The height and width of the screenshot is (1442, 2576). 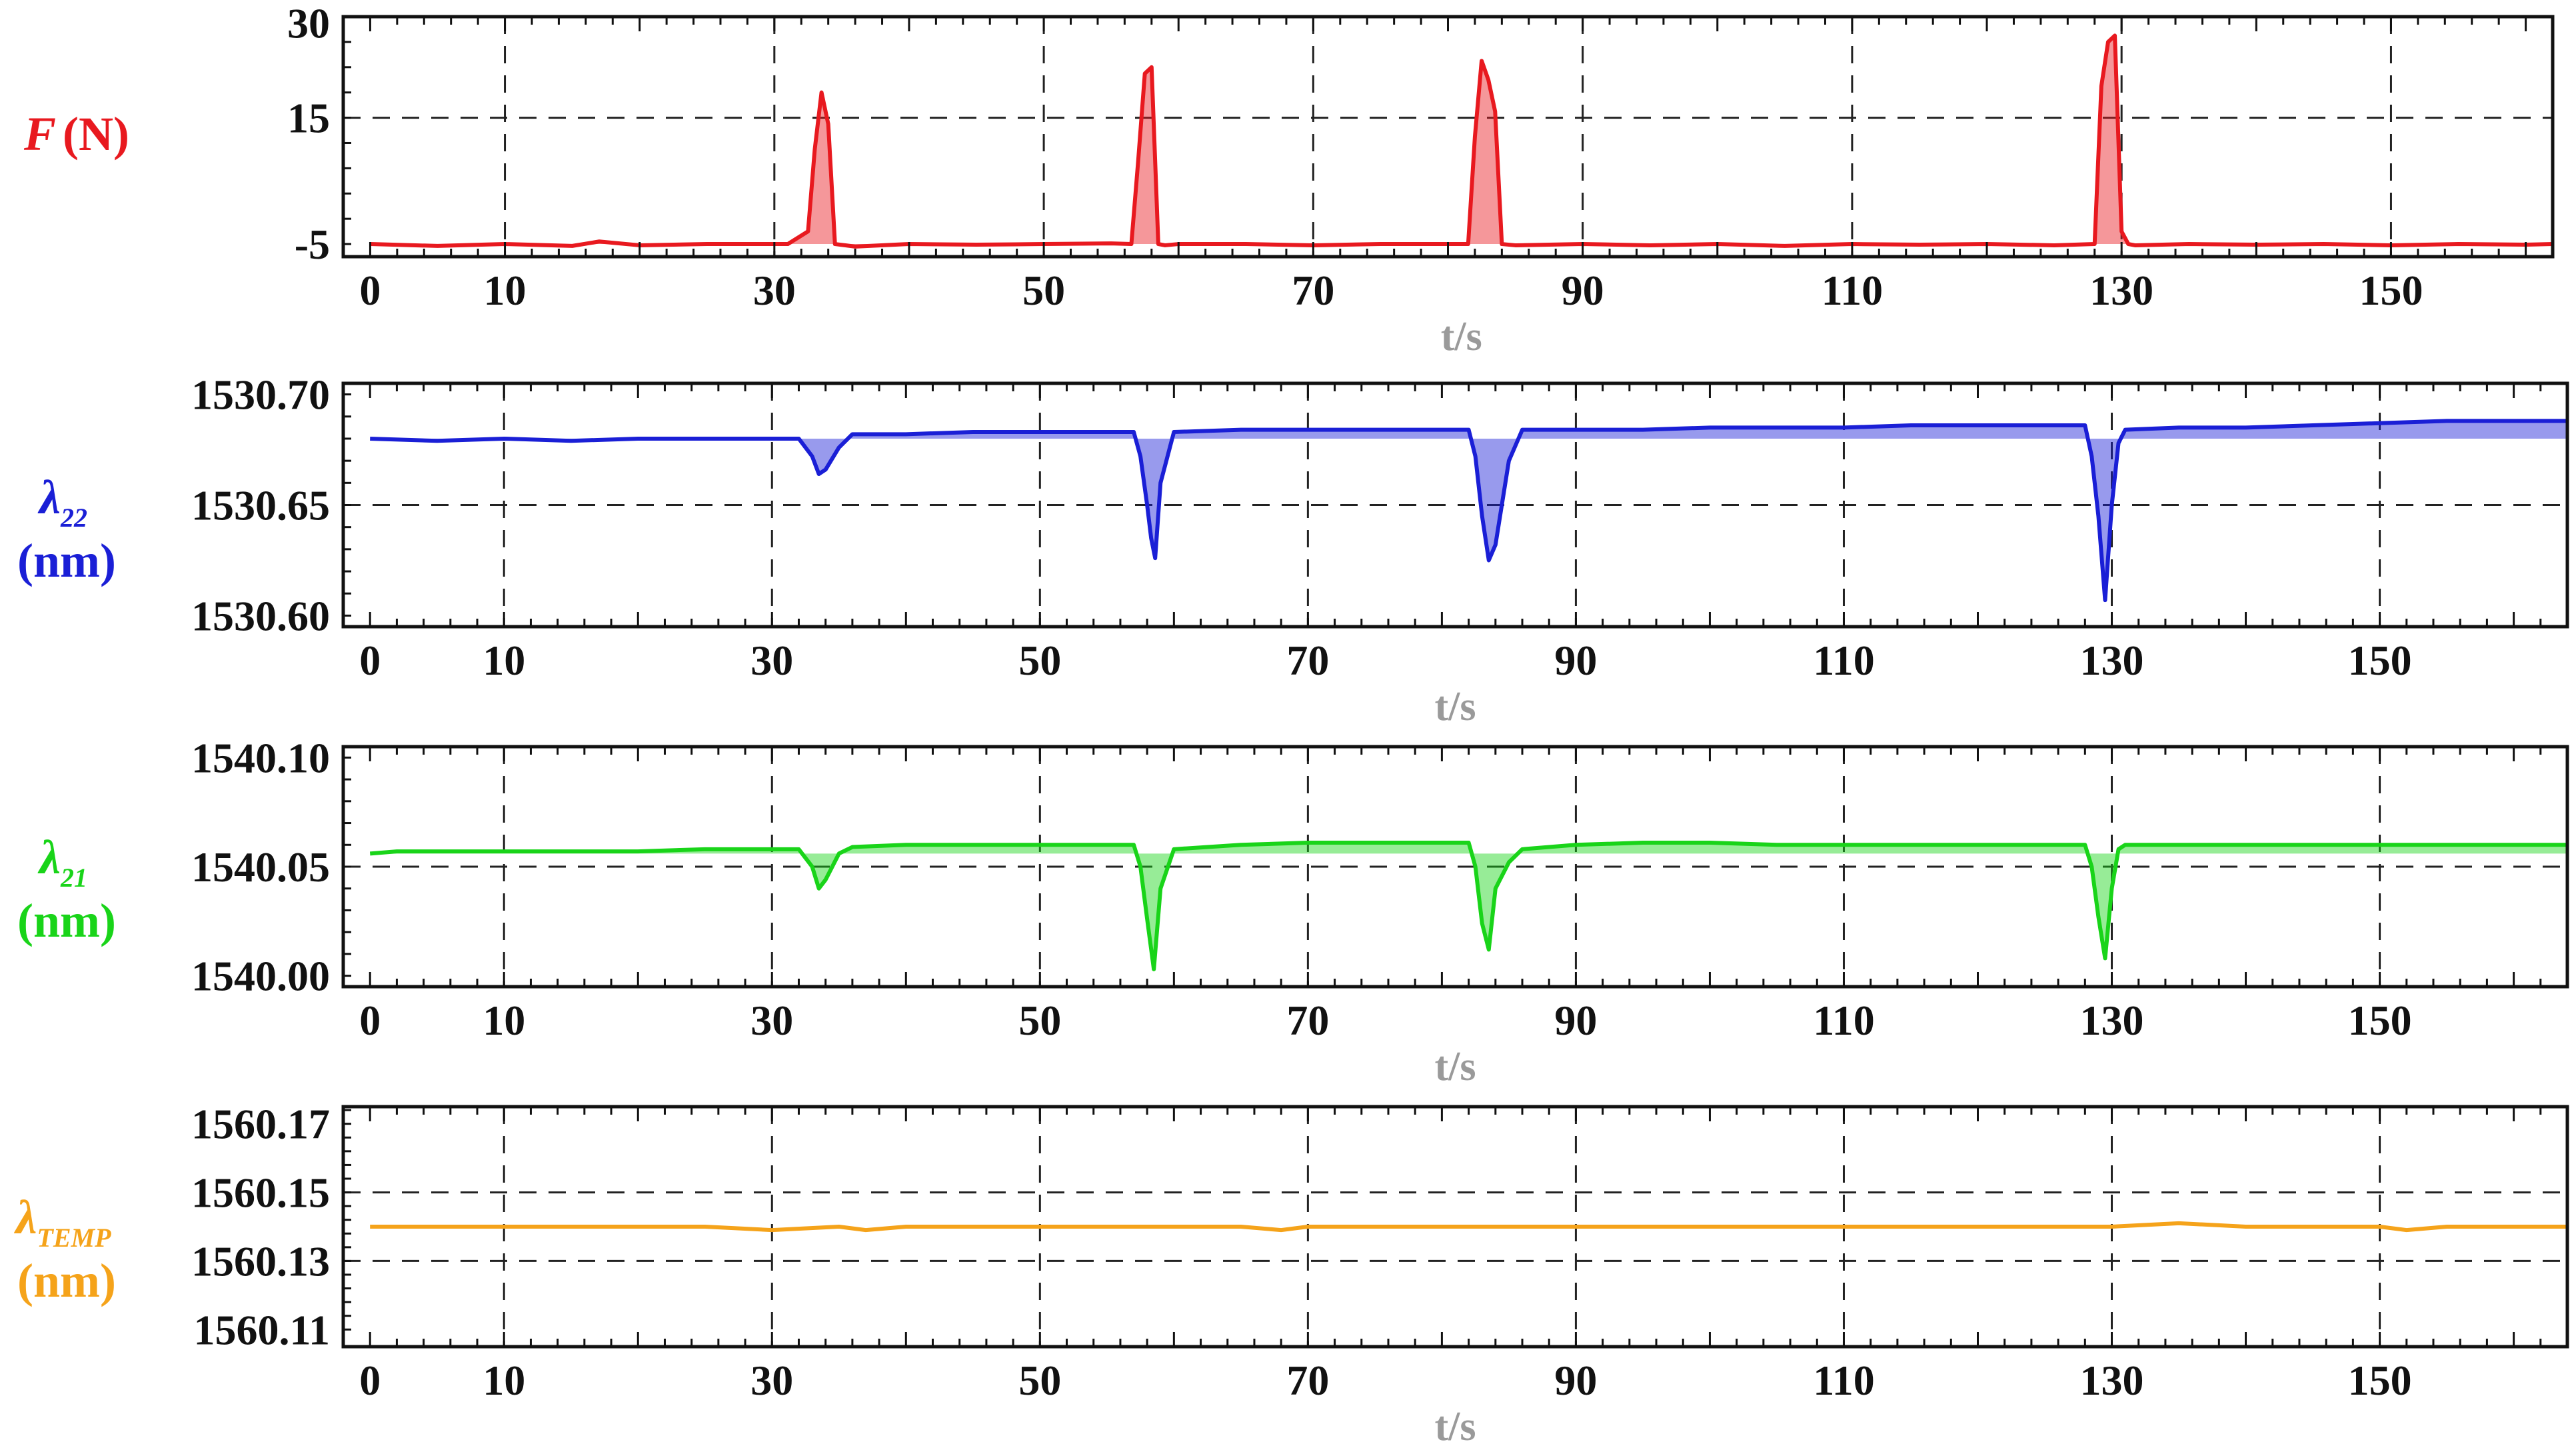 What do you see at coordinates (261, 505) in the screenshot?
I see `y-tick-label: 1530.65` at bounding box center [261, 505].